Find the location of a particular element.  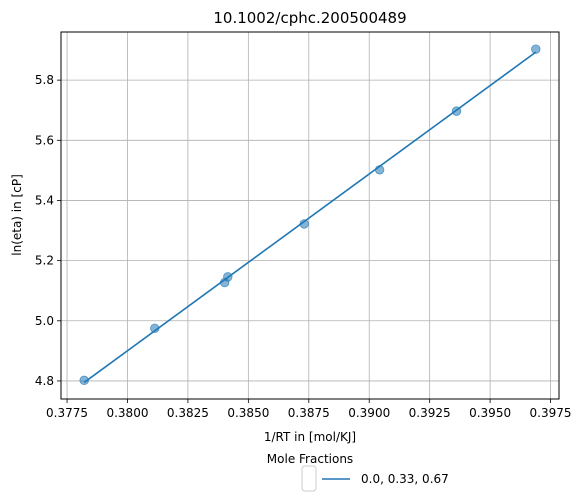

x-tick-label: 0.3800 is located at coordinates (127, 413).